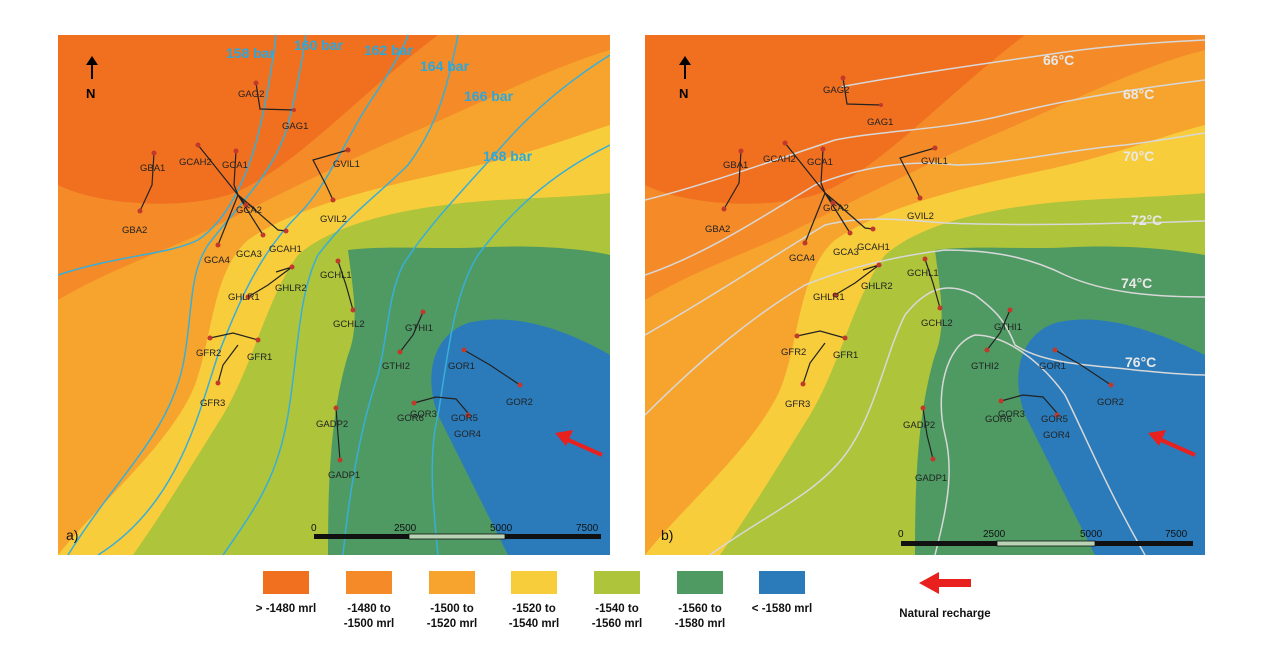  I want to click on isobar-label: 162 bar, so click(389, 50).